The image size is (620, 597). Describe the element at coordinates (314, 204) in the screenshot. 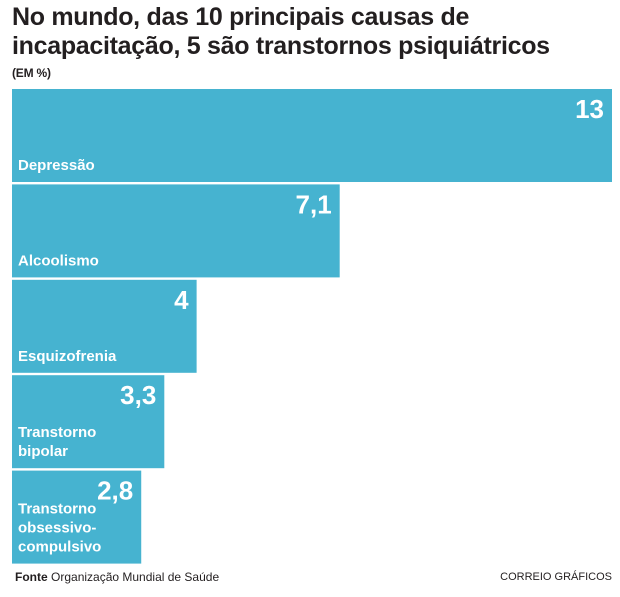

I see `bar-value-label: 7,1` at that location.